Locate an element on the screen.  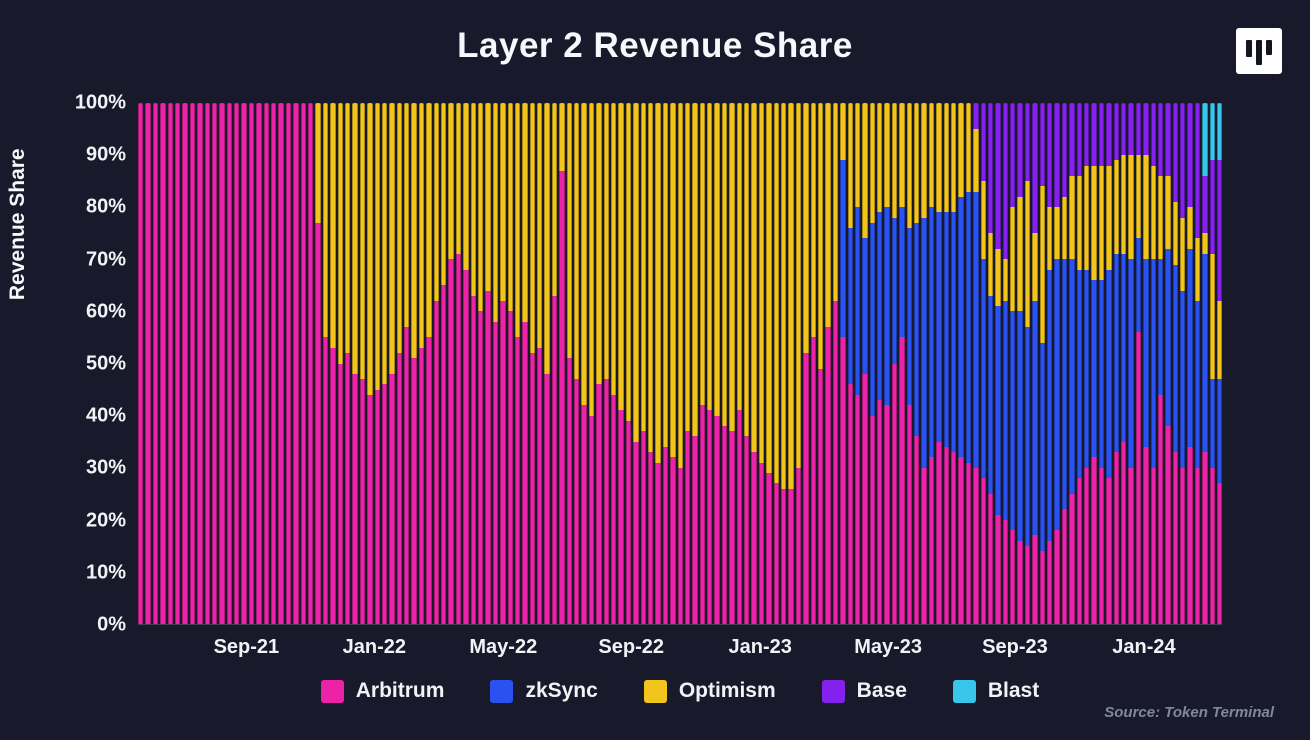
legend-item-blast: Blast is located at coordinates (995, 691).